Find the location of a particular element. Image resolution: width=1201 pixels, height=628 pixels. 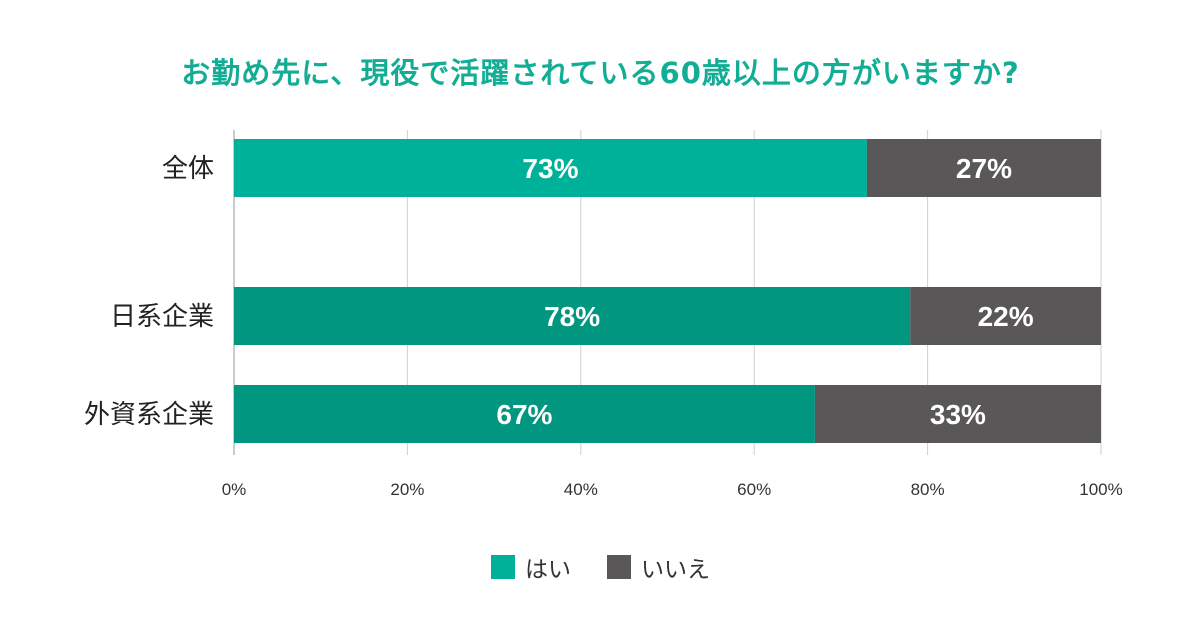

bar-data-label: 27% is located at coordinates (984, 168).